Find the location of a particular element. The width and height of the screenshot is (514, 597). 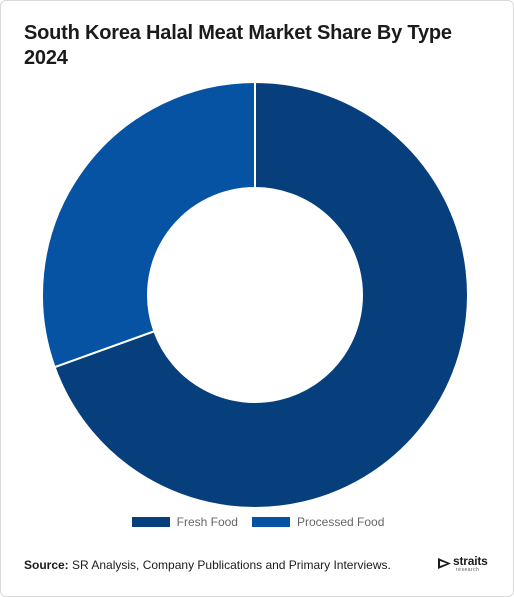

legend-item-processed-food: Processed Food is located at coordinates (318, 522).